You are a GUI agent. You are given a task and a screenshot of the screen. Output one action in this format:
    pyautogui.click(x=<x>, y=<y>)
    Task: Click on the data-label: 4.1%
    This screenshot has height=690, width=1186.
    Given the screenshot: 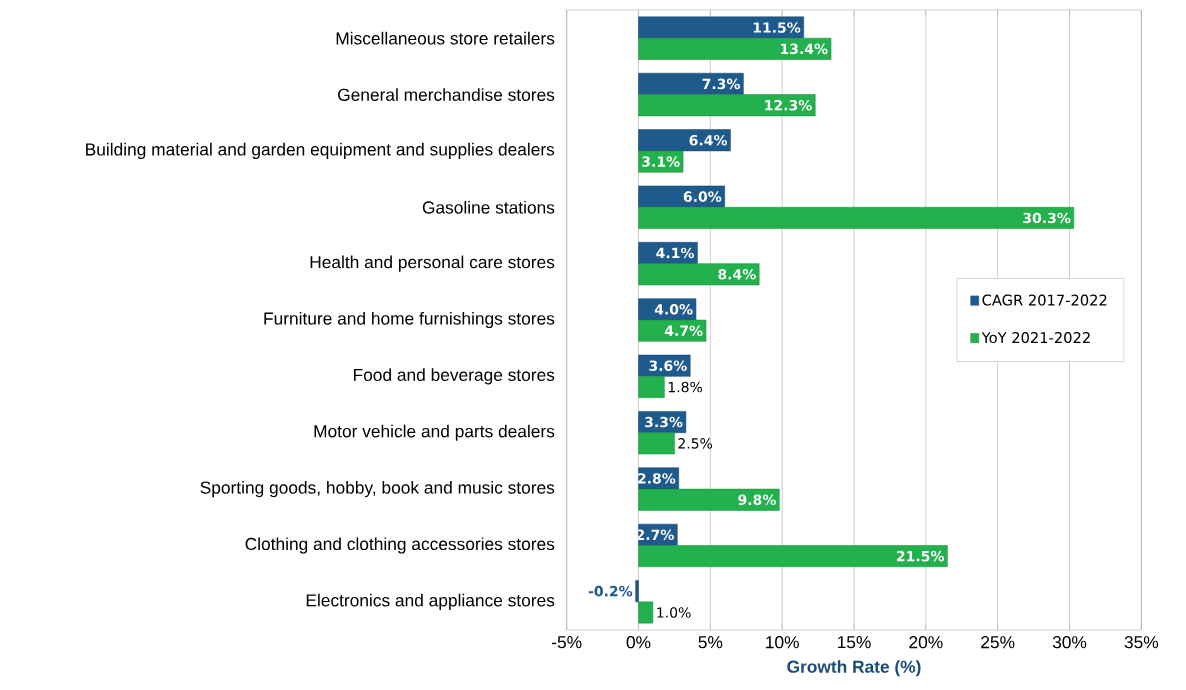 What is the action you would take?
    pyautogui.click(x=675, y=253)
    